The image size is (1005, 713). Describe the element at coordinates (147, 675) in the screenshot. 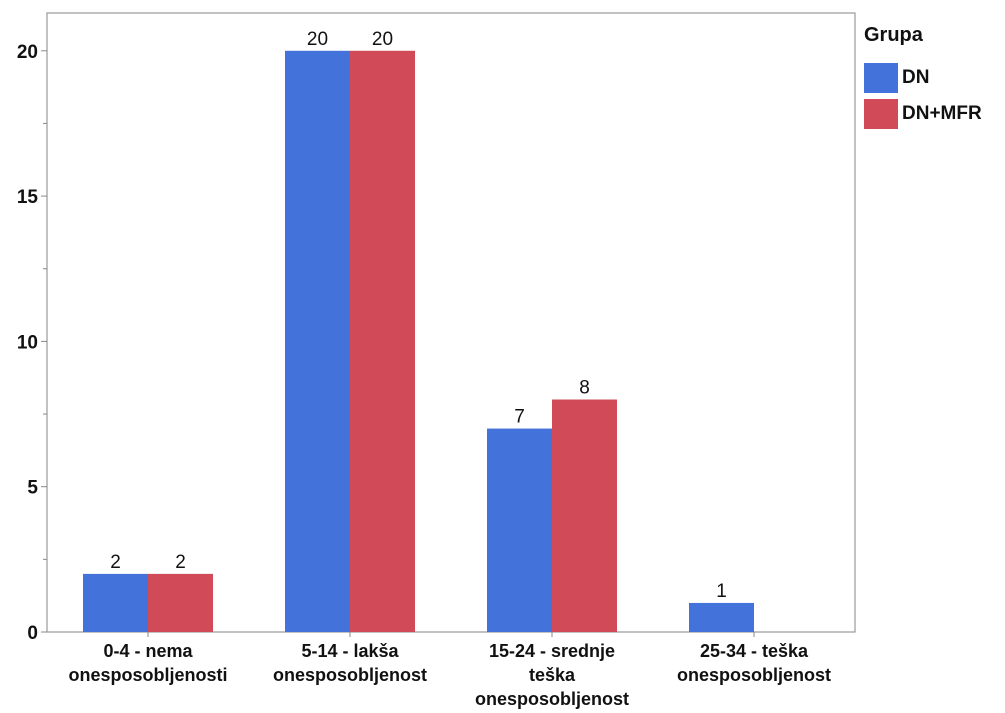

I see `x-tick-label: onesposobljenosti` at that location.